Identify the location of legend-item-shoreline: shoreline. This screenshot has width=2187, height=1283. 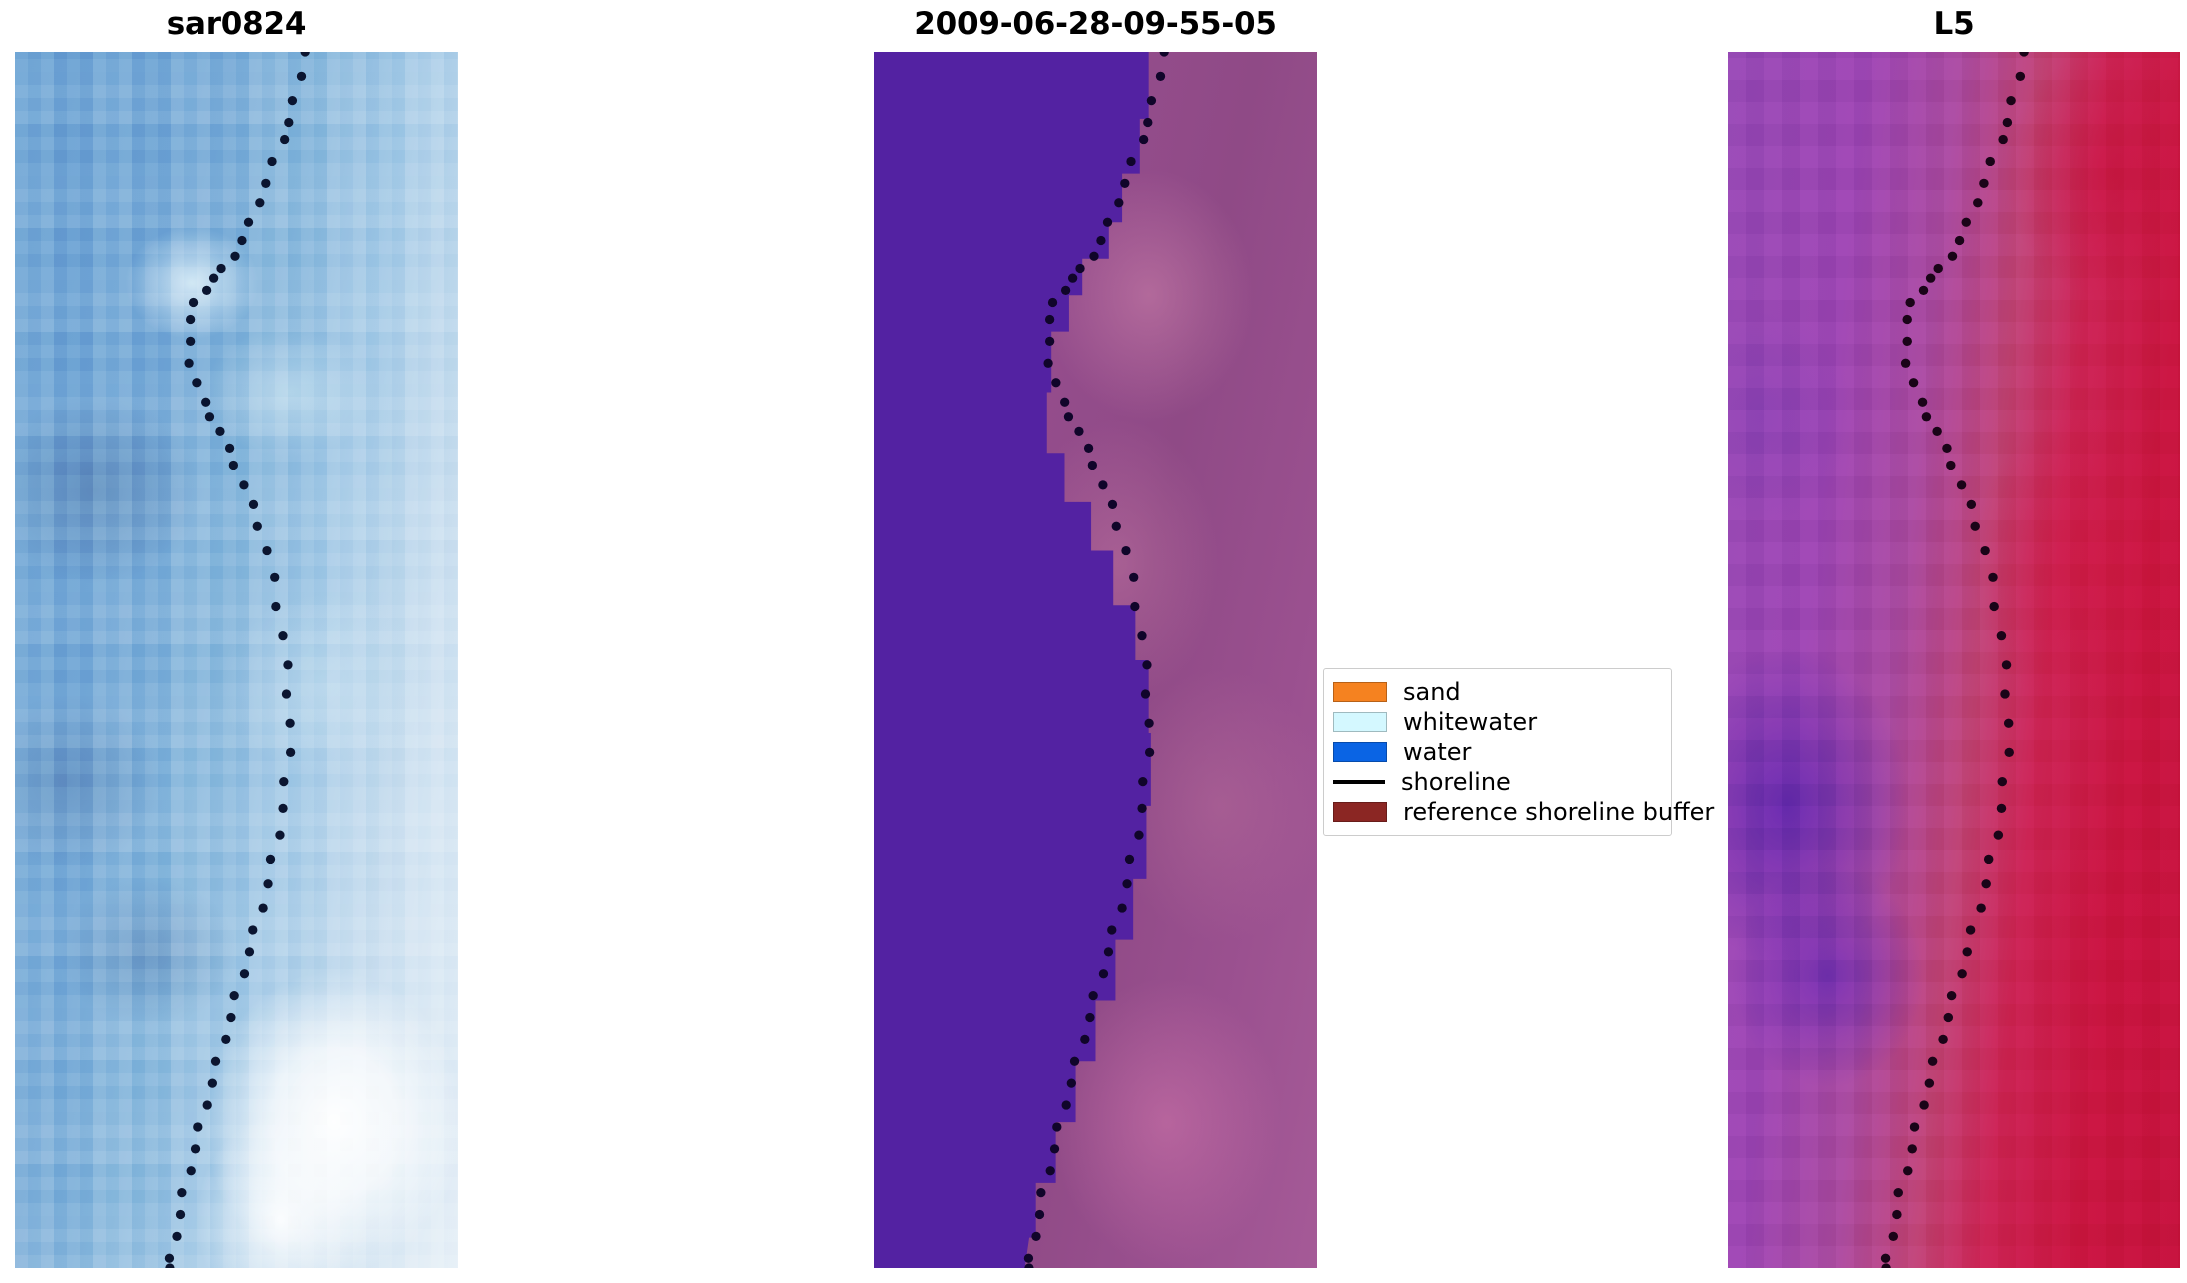
(1497, 782).